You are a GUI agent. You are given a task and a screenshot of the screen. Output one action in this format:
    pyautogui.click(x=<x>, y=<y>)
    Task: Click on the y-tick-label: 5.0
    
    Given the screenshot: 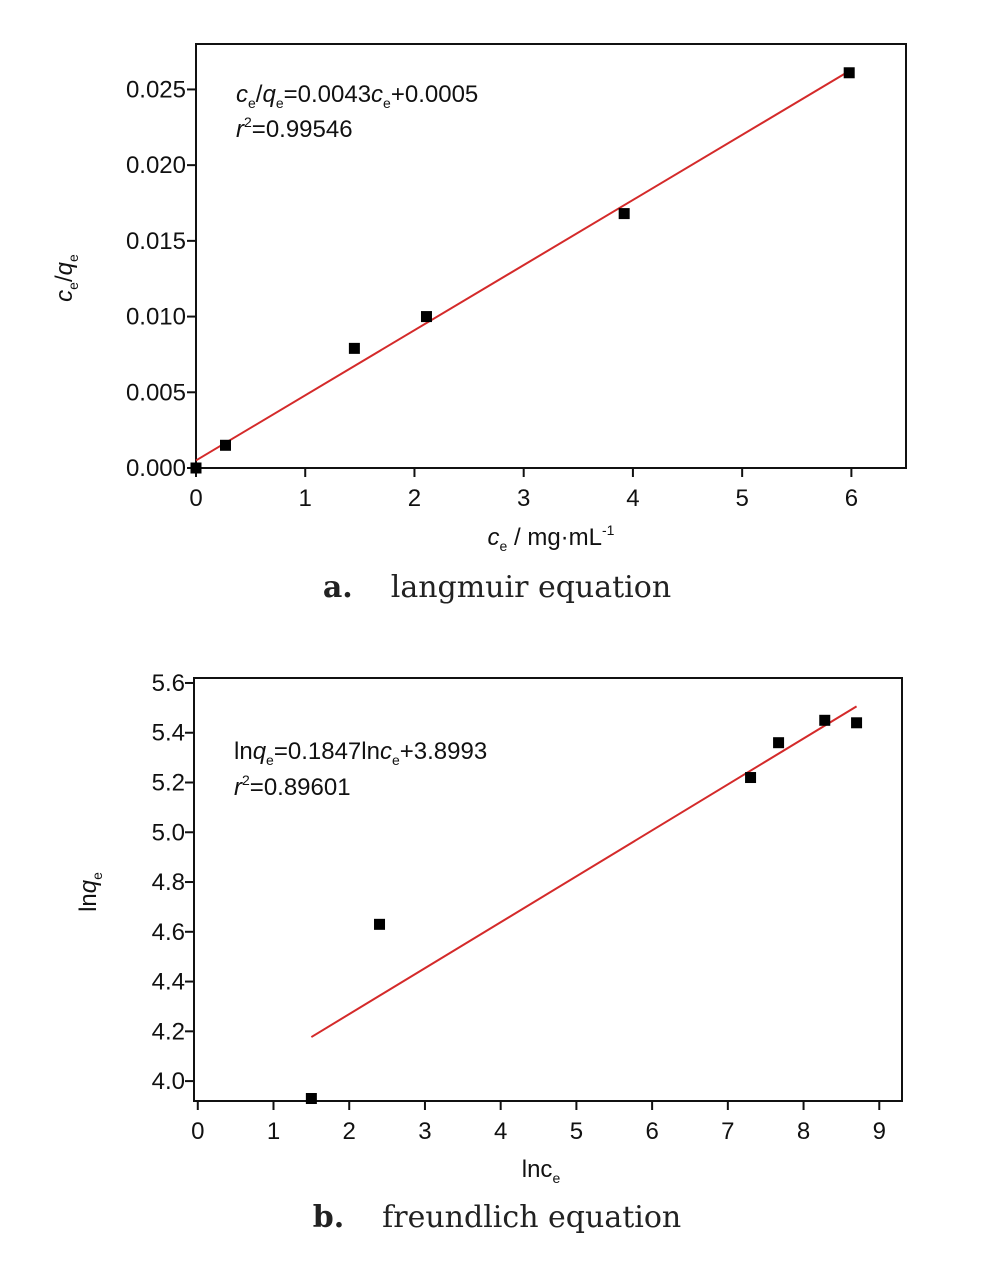 What is the action you would take?
    pyautogui.click(x=168, y=832)
    